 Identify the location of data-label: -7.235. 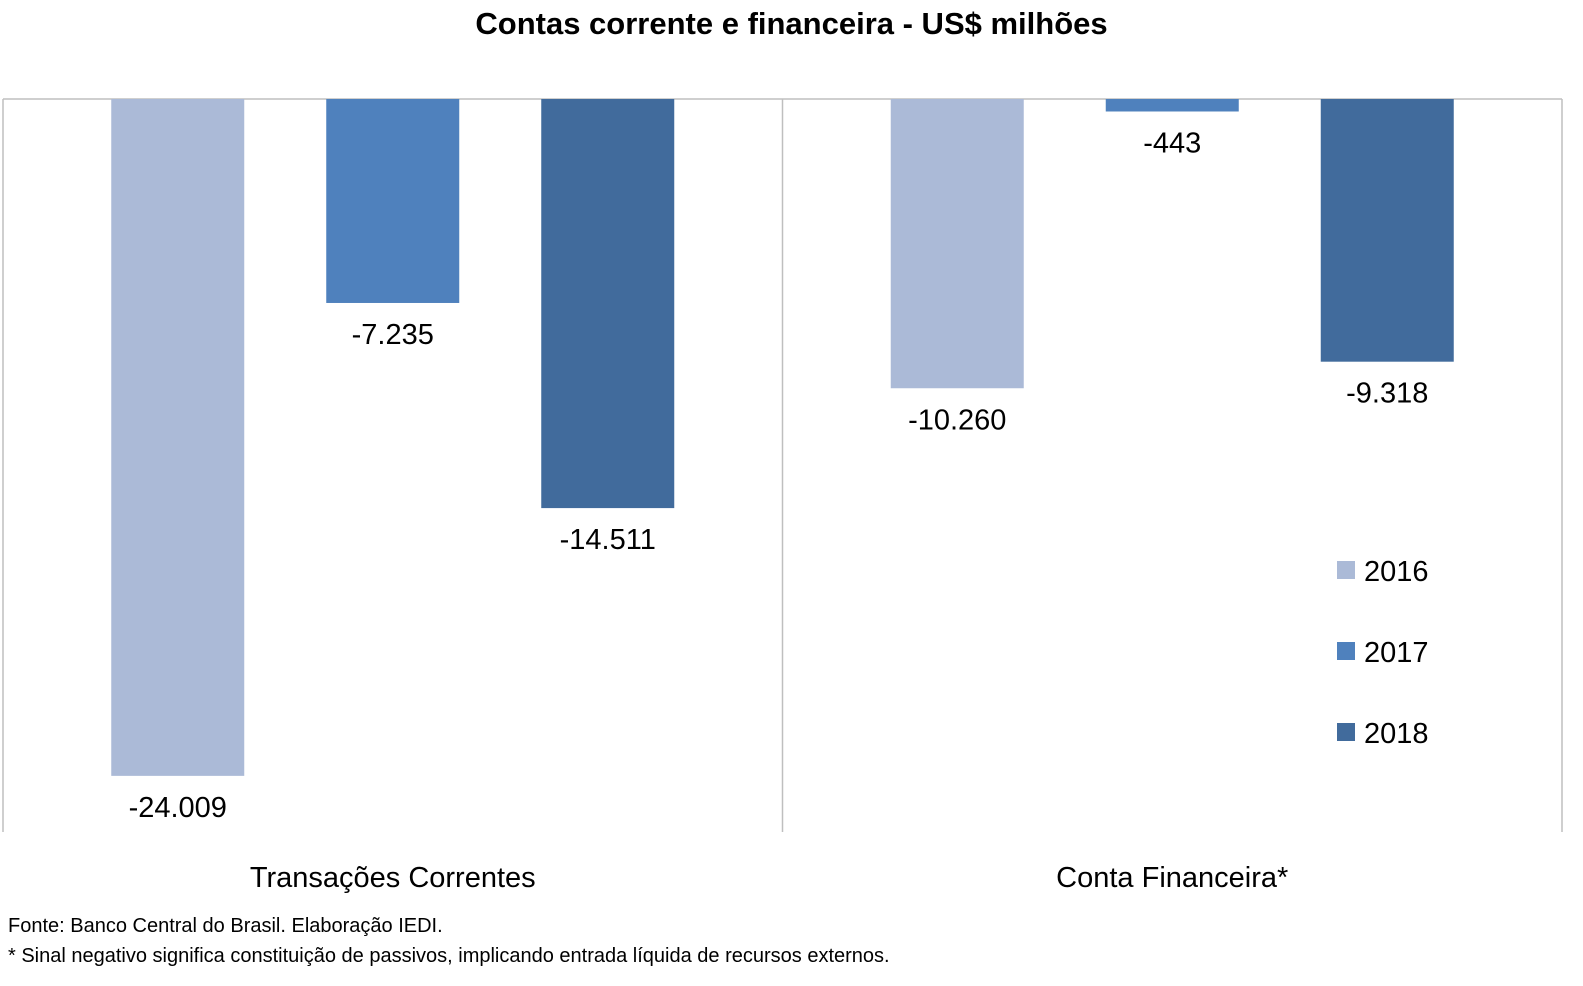
(393, 335).